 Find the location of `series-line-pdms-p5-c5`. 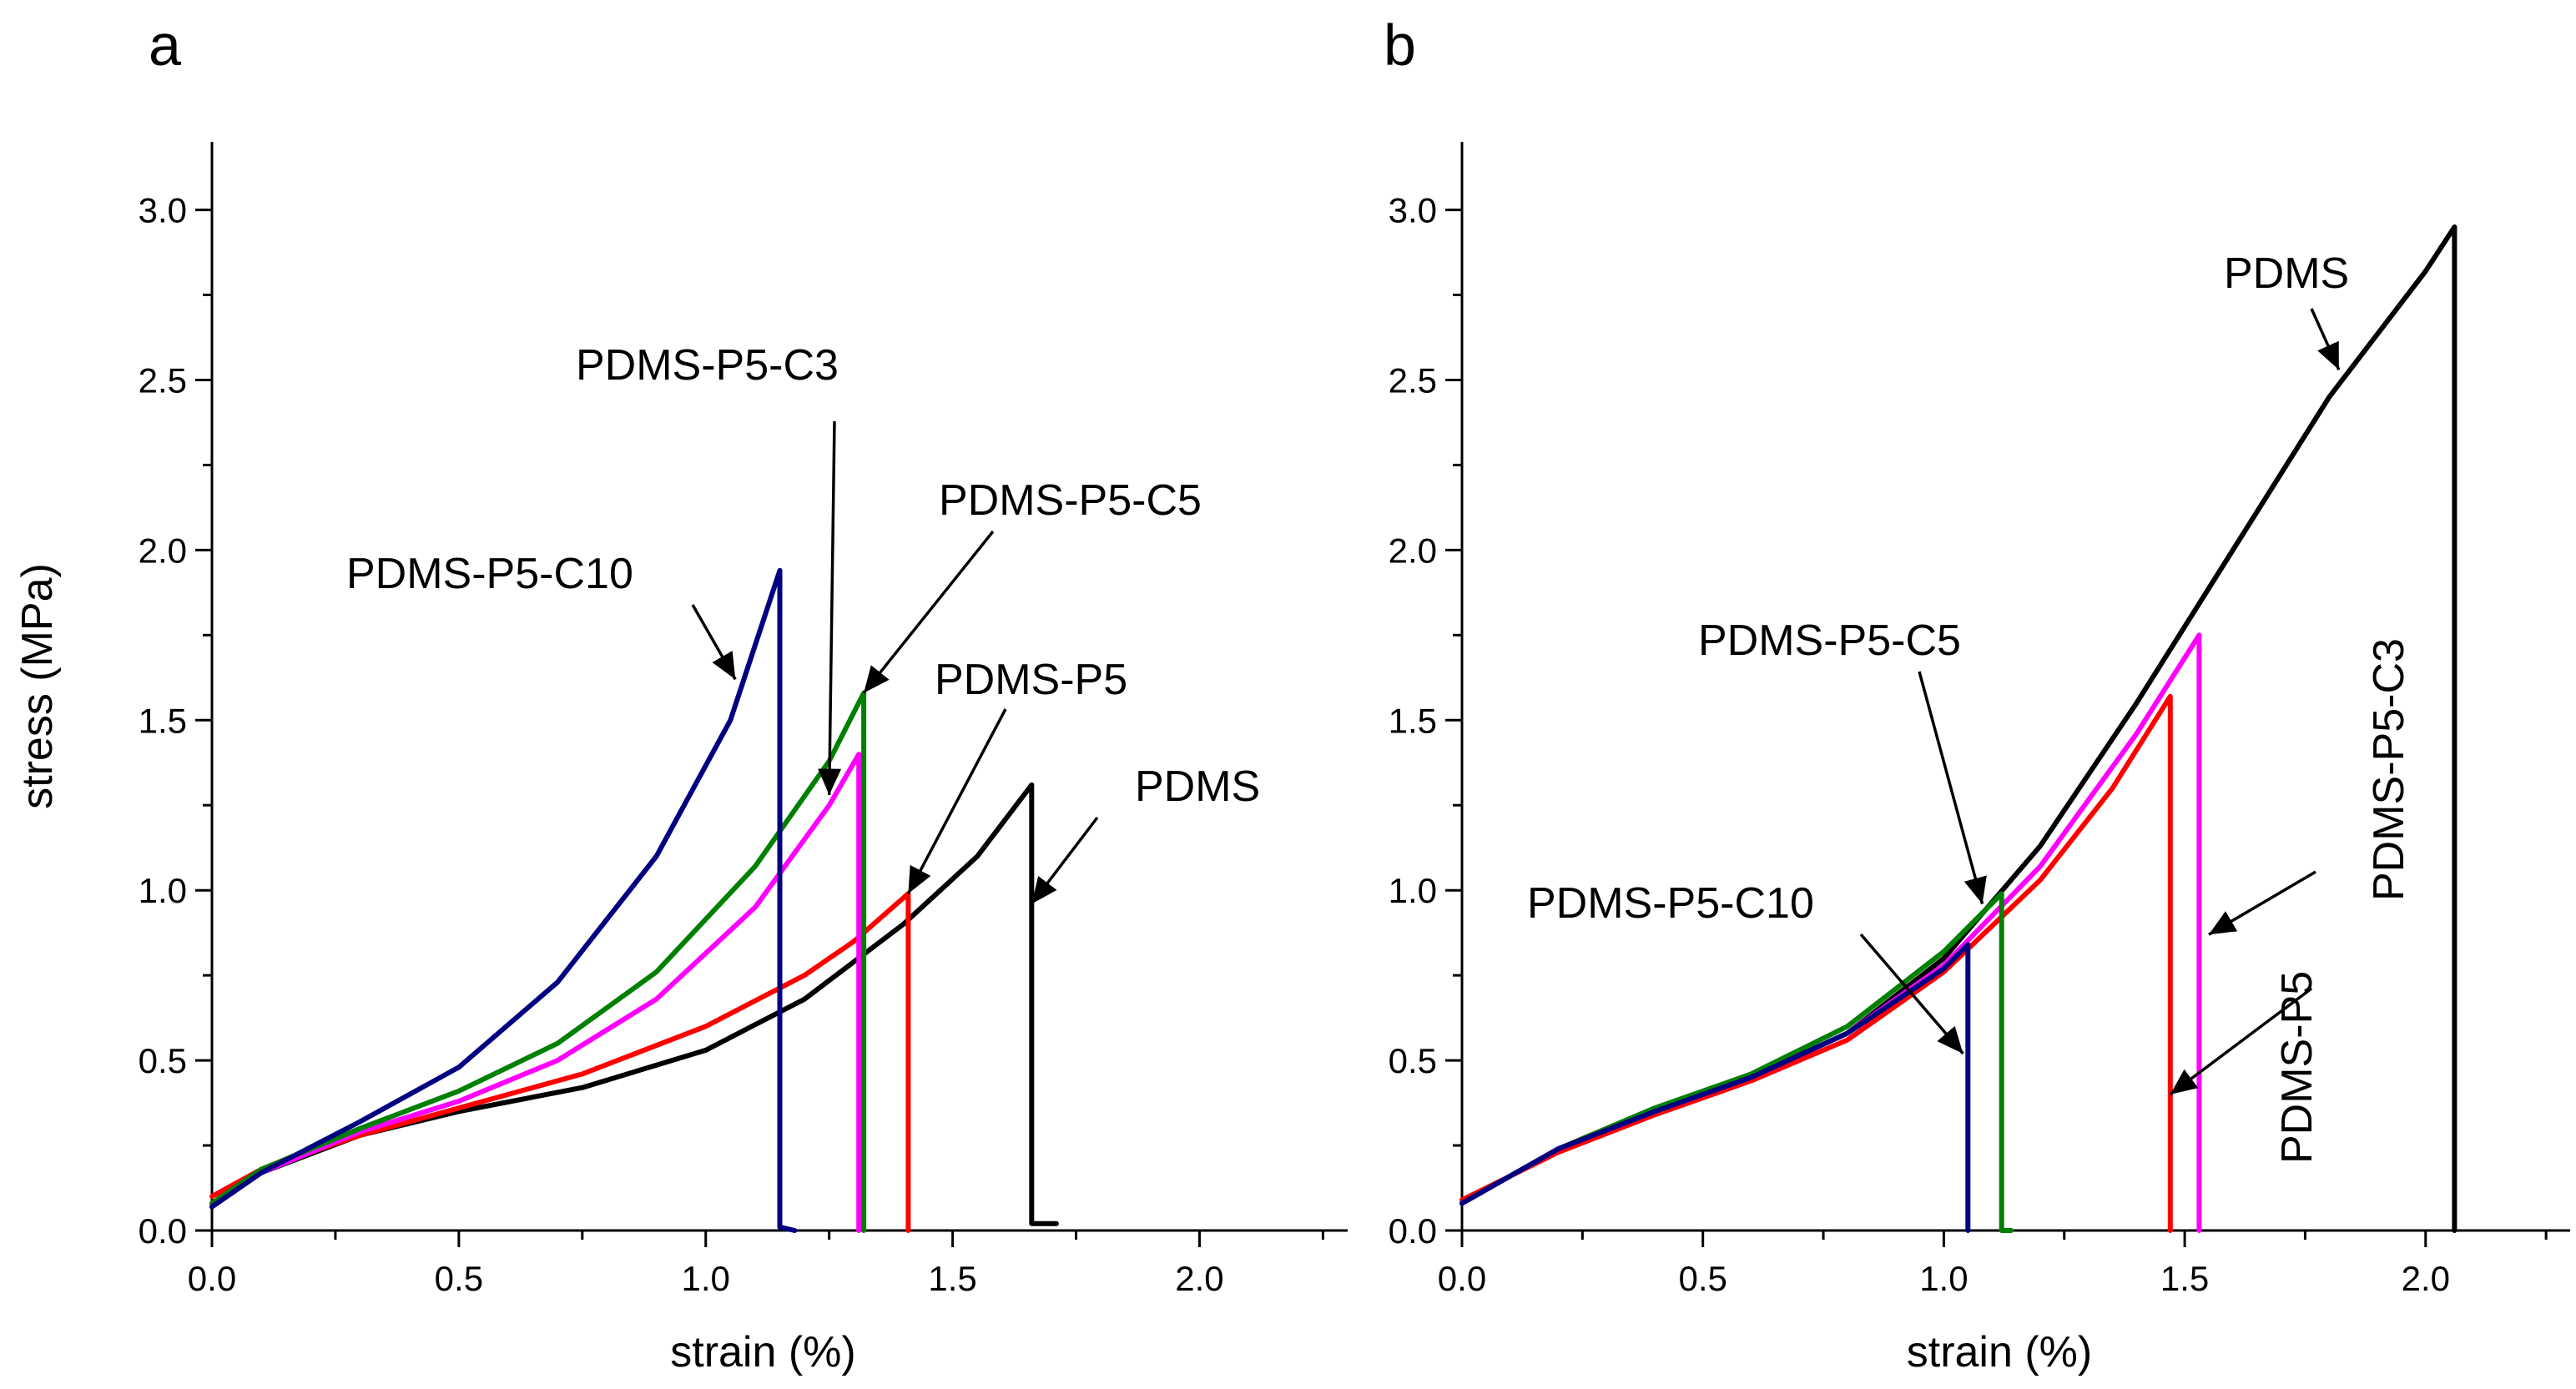

series-line-pdms-p5-c5 is located at coordinates (1736, 1062).